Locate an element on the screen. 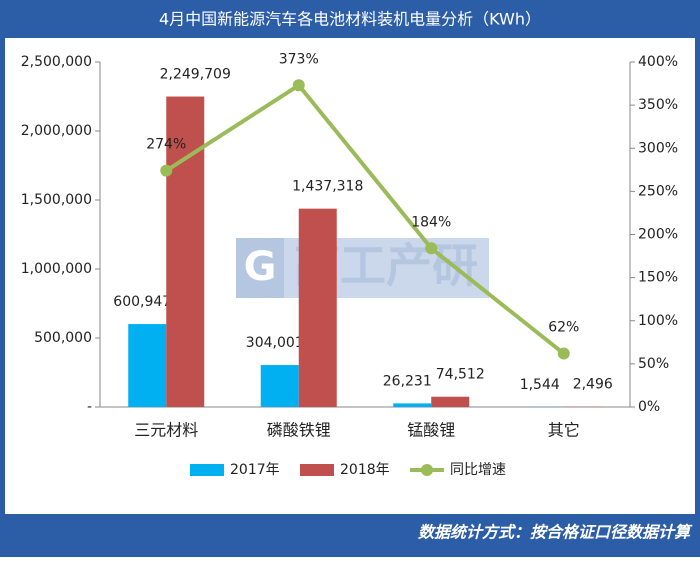  watermark: G 高工产研 is located at coordinates (362, 268).